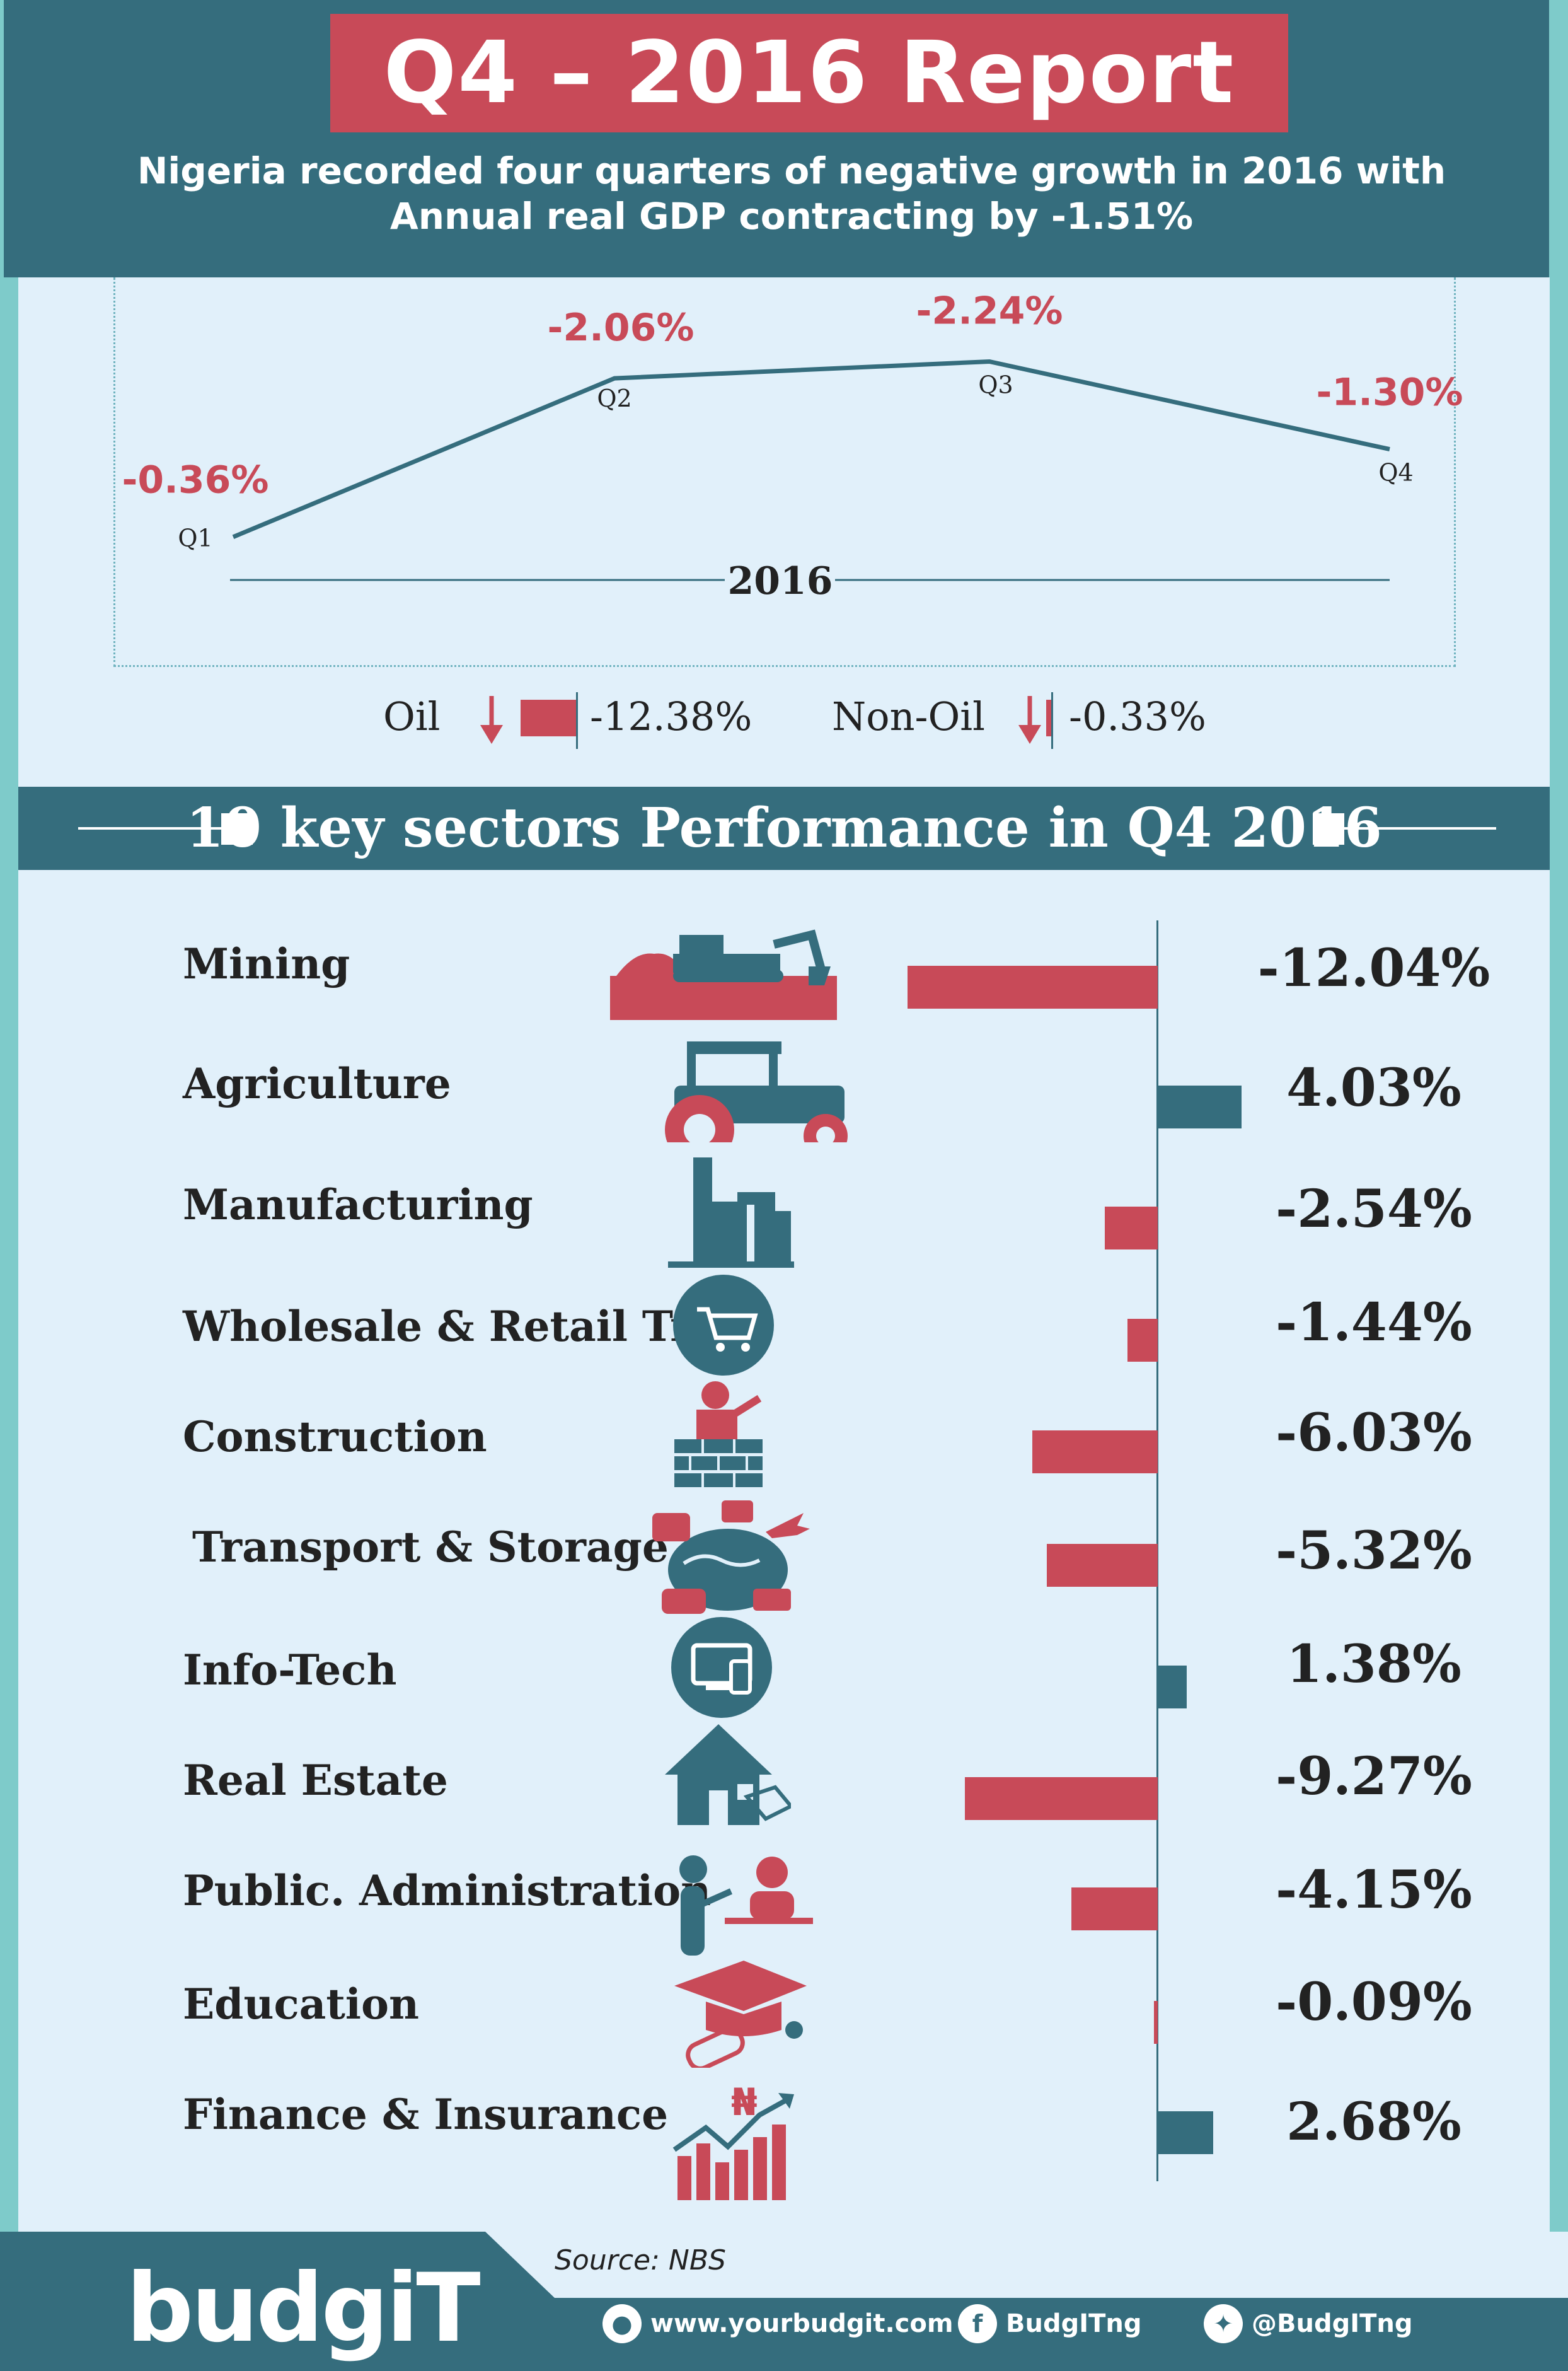 The width and height of the screenshot is (1568, 2371). What do you see at coordinates (1095, 1451) in the screenshot?
I see `sector-bar-construction` at bounding box center [1095, 1451].